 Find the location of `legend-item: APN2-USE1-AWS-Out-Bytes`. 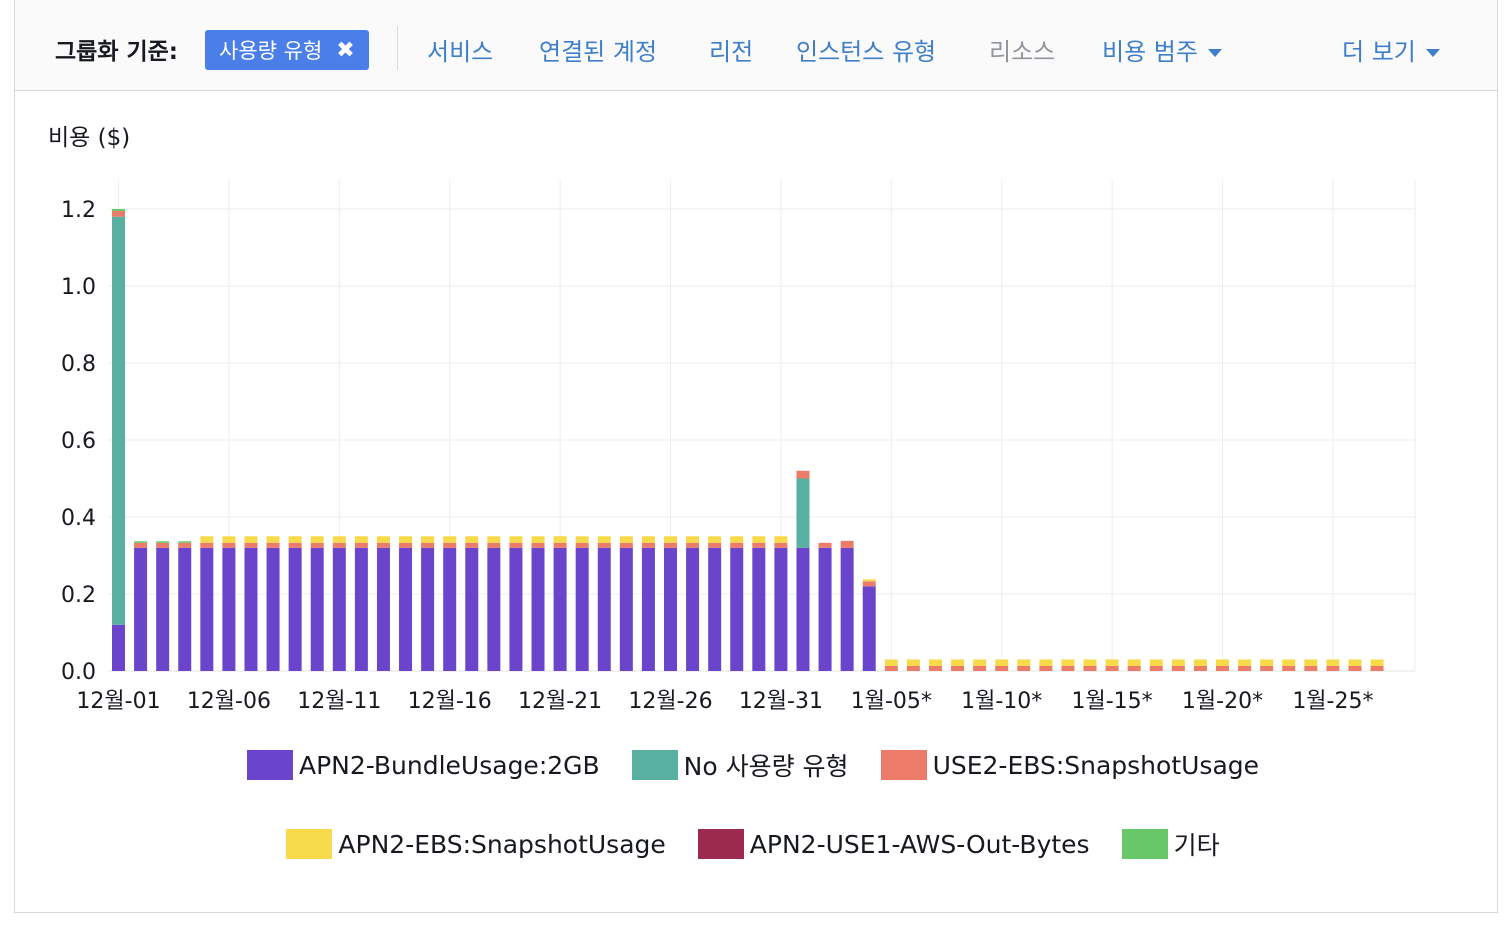

legend-item: APN2-USE1-AWS-Out-Bytes is located at coordinates (893, 844).